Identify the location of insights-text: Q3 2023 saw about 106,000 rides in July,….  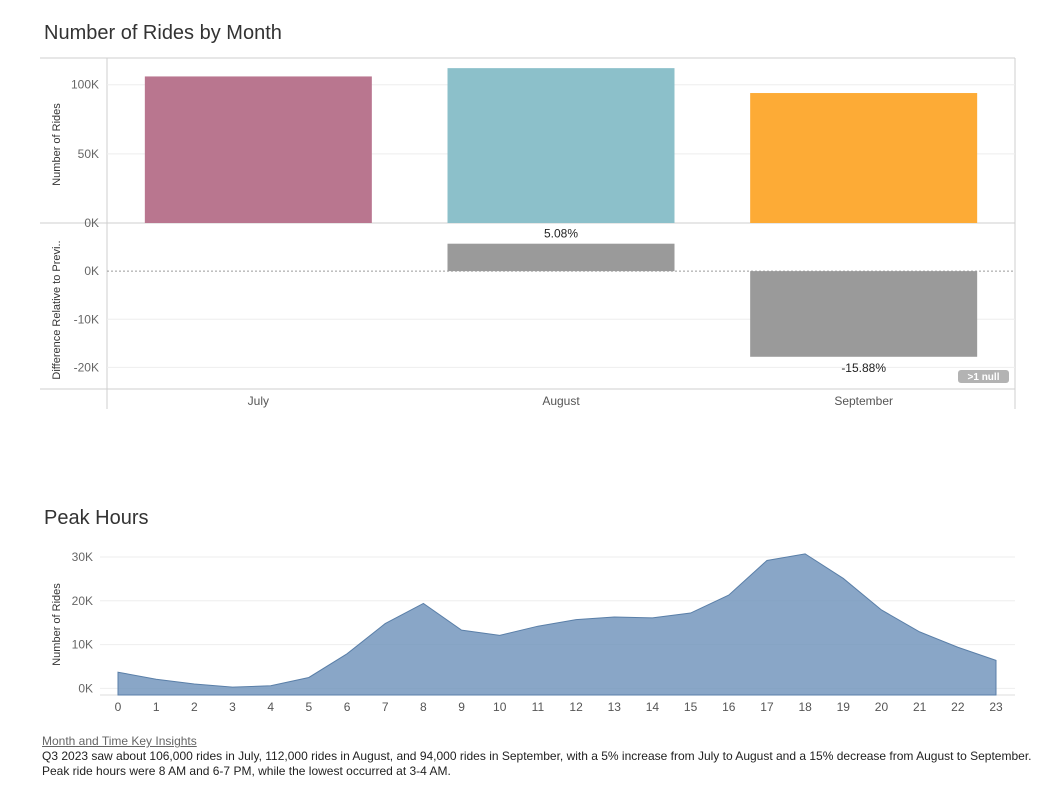
(537, 763).